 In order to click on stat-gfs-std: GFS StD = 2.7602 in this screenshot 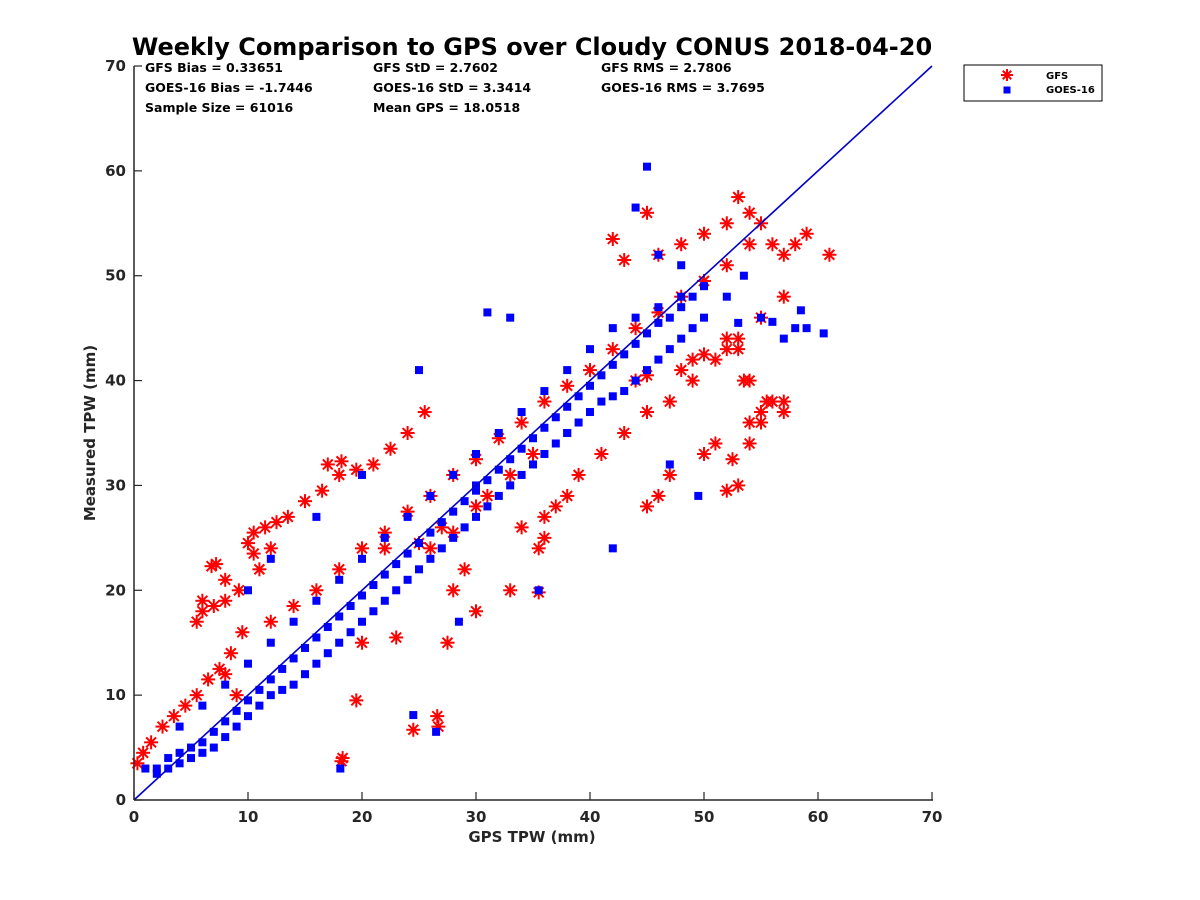, I will do `click(435, 67)`.